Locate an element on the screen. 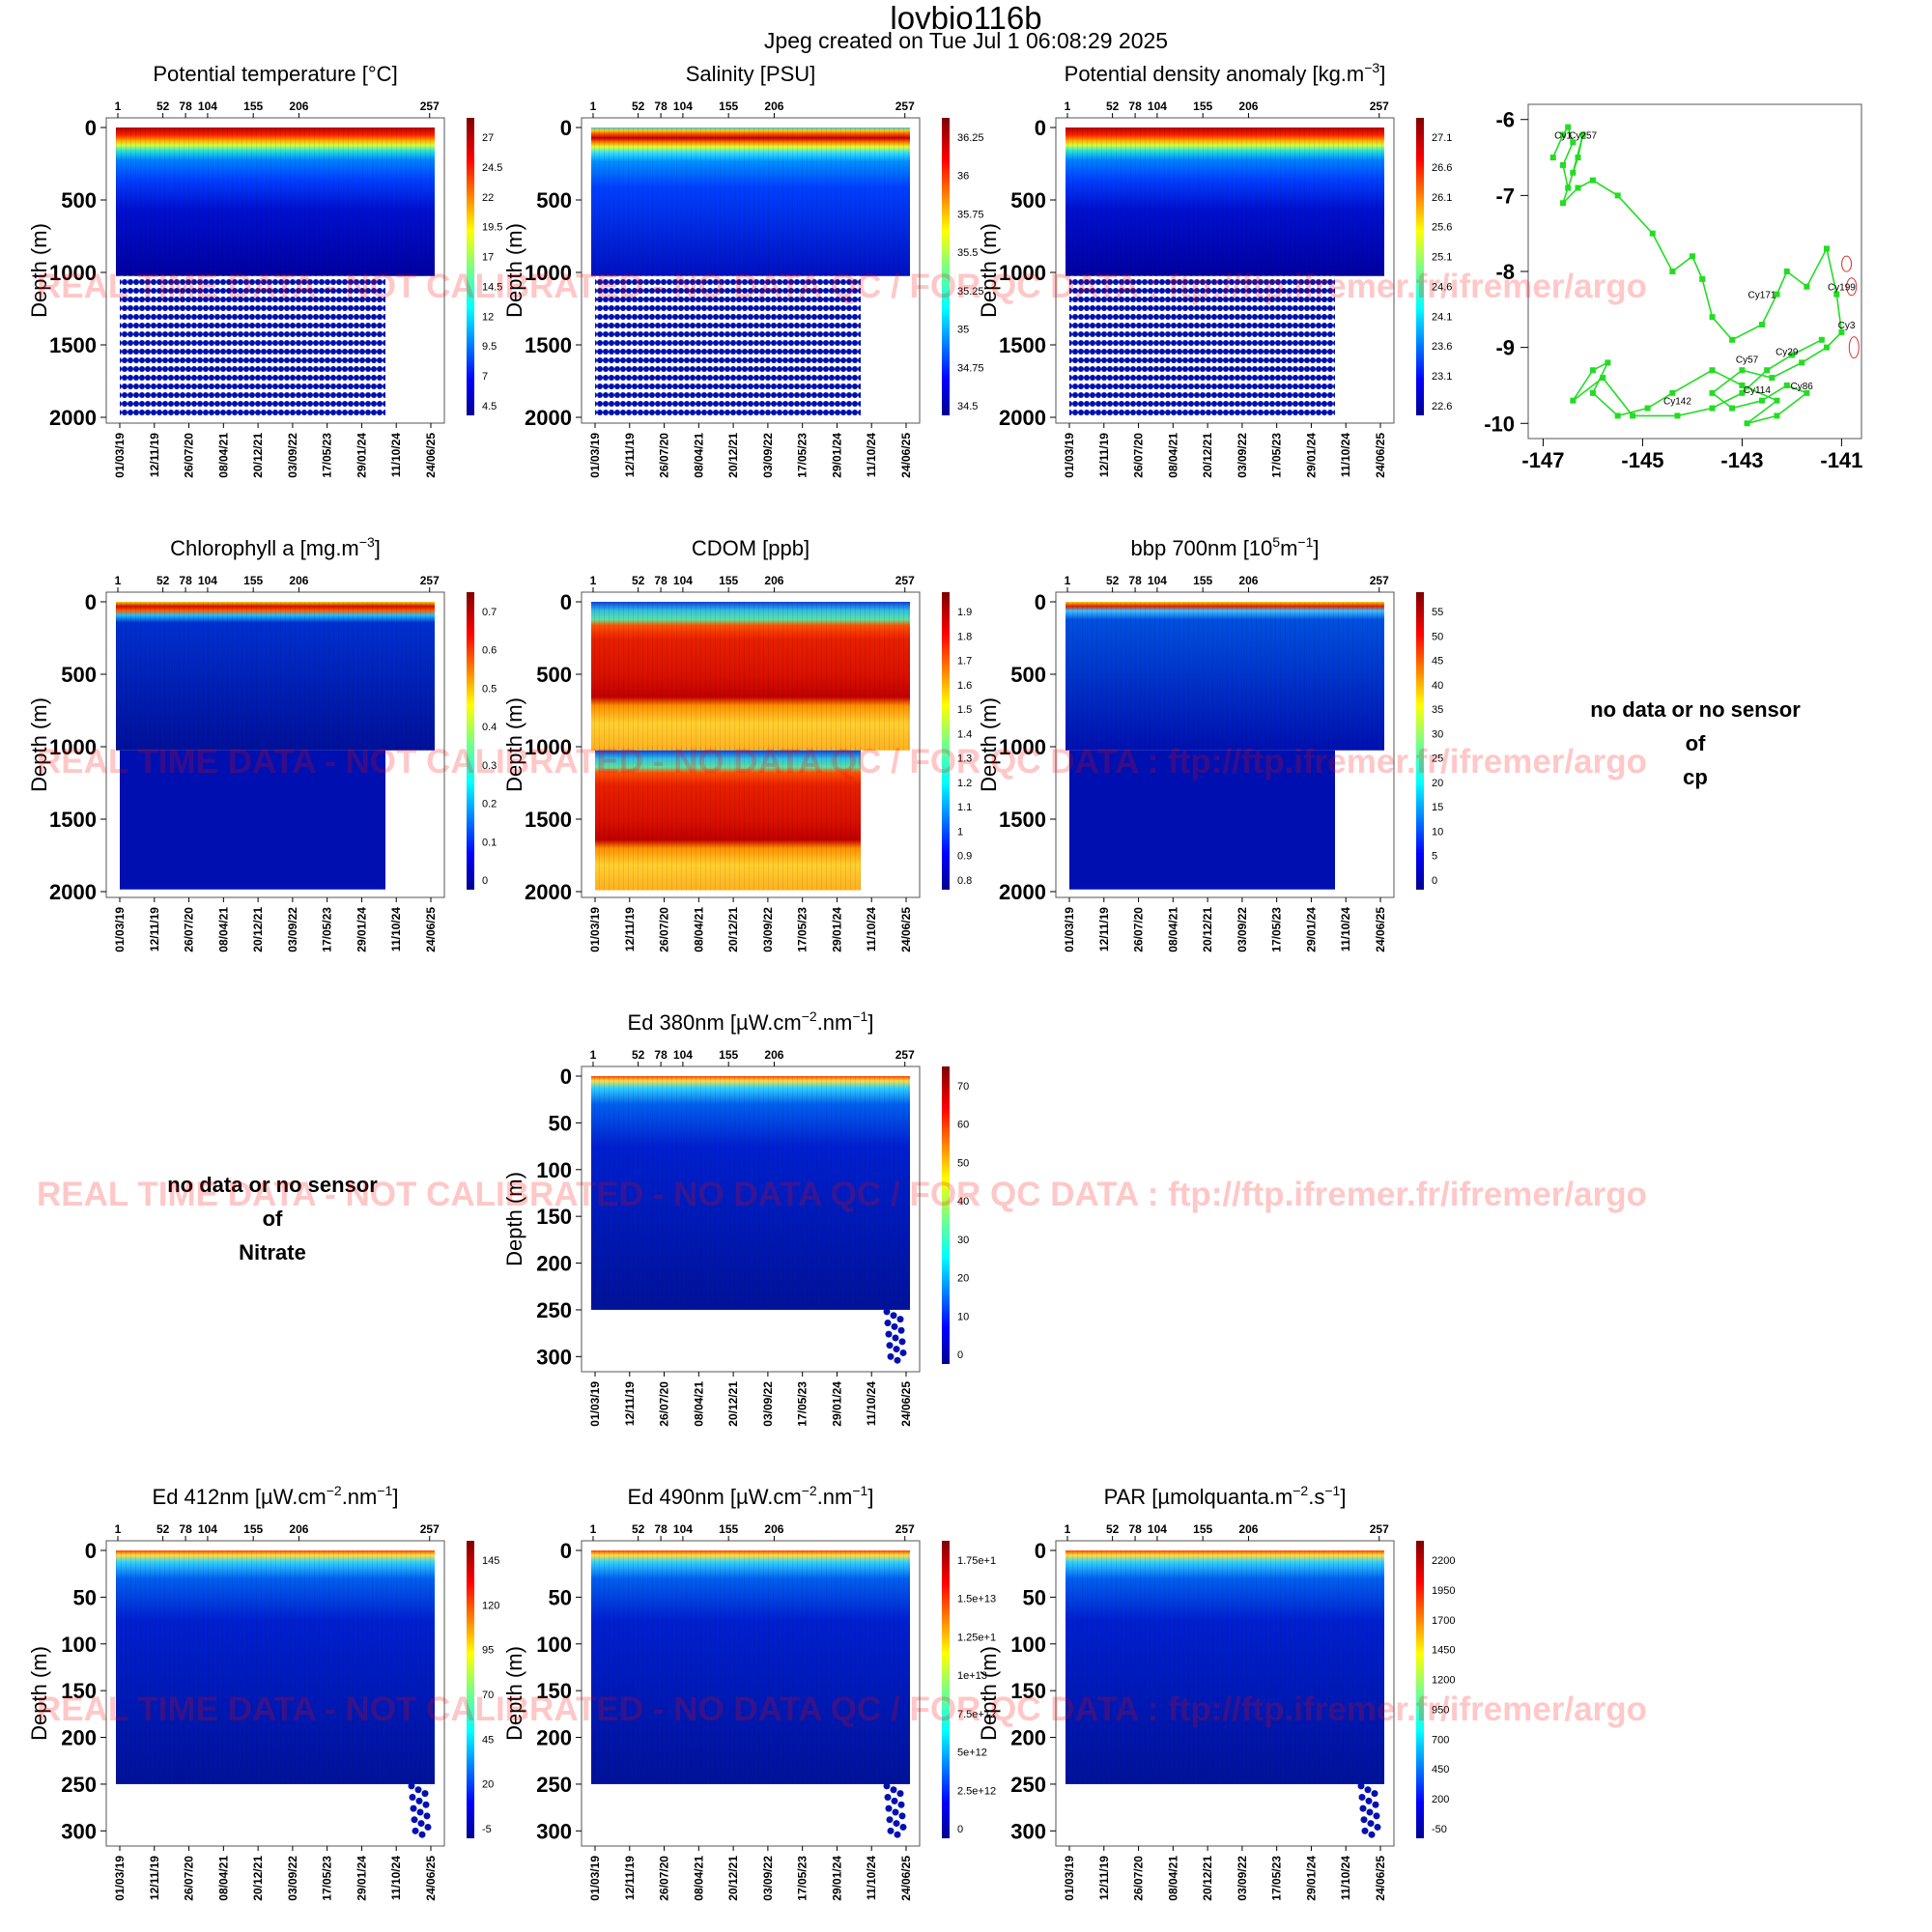 The width and height of the screenshot is (1932, 1932). y-tick-label: 200 is located at coordinates (554, 1738).